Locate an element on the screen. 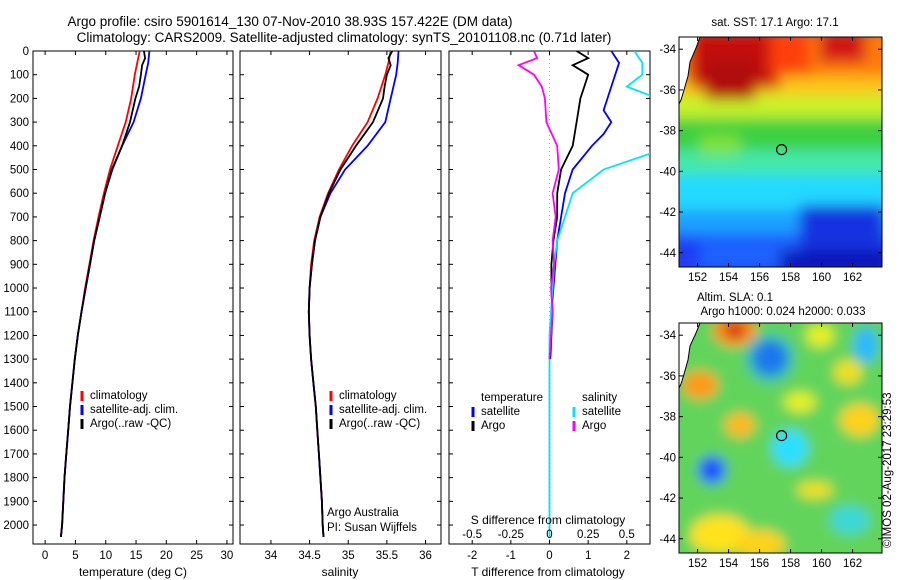  x-tick-label: 5 is located at coordinates (75, 556).